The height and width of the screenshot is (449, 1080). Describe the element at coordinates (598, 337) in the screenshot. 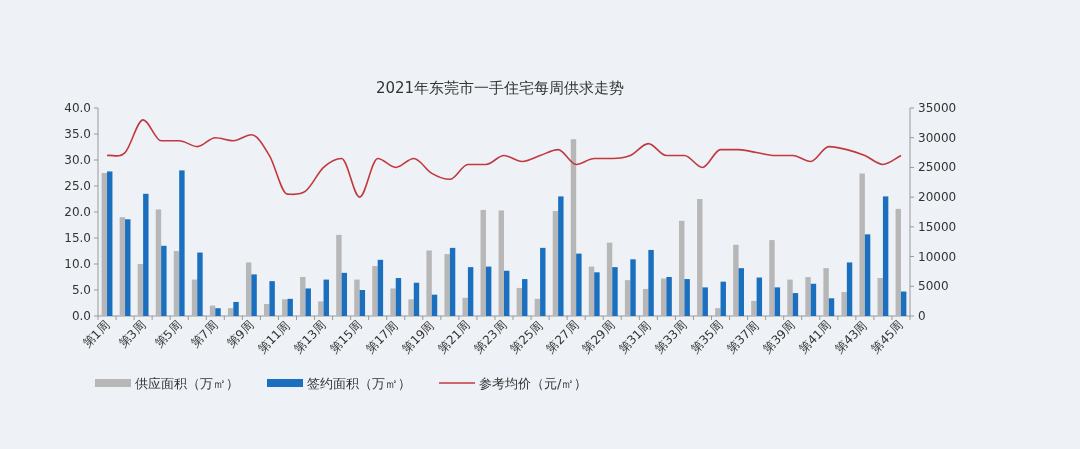

I see `x-tick-label: 第29周` at that location.